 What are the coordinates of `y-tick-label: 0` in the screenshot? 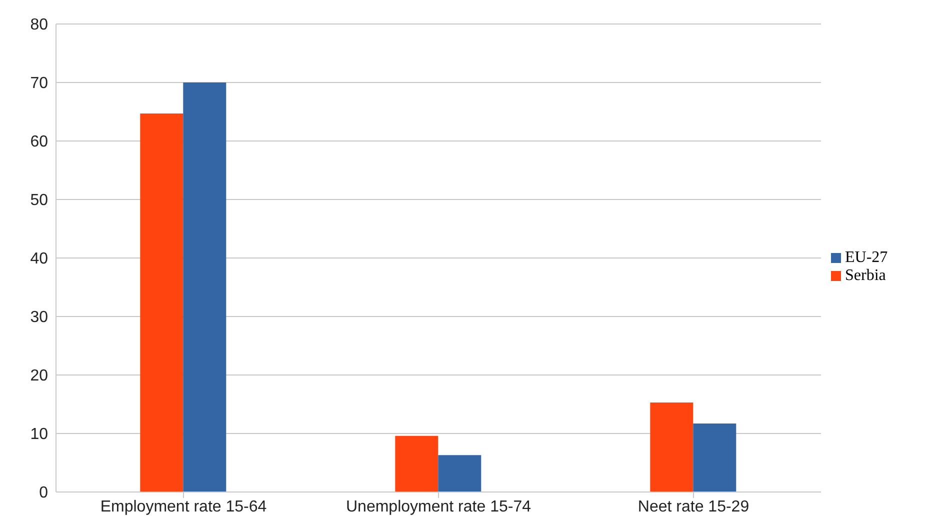 It's located at (43, 493).